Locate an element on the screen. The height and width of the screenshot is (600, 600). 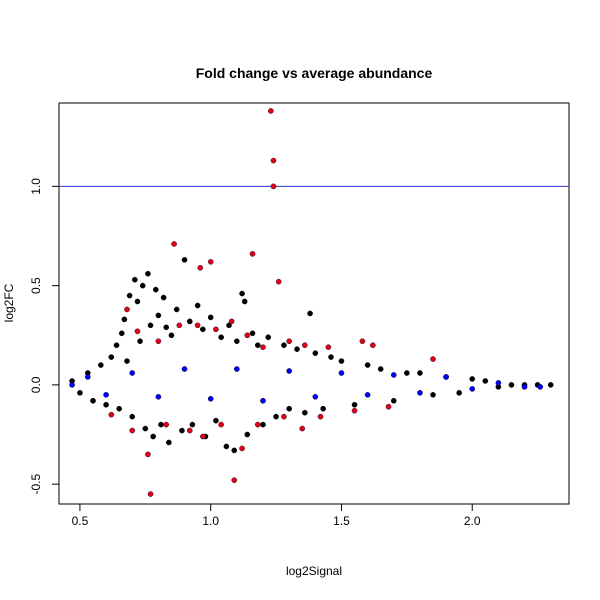
x-axis: 0.5 1.0 1.5 2.0 is located at coordinates (276, 515).